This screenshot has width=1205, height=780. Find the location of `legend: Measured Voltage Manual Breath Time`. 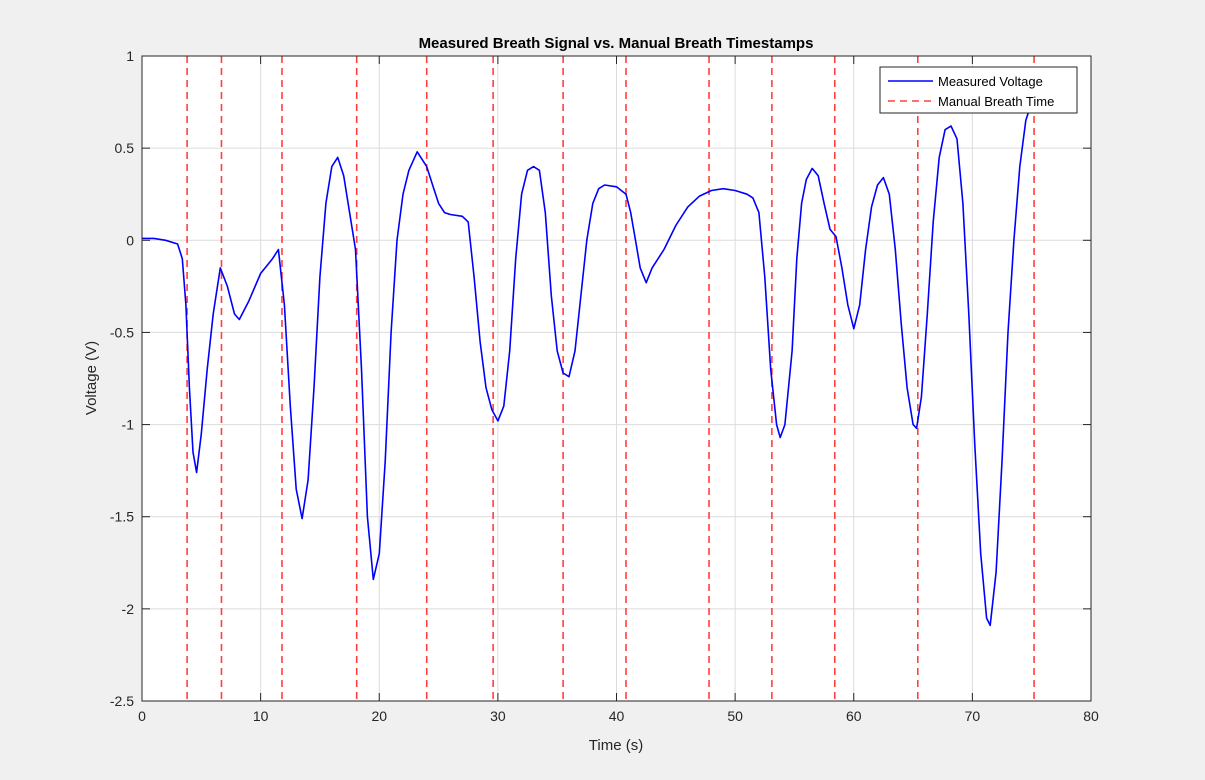

legend: Measured Voltage Manual Breath Time is located at coordinates (978, 90).